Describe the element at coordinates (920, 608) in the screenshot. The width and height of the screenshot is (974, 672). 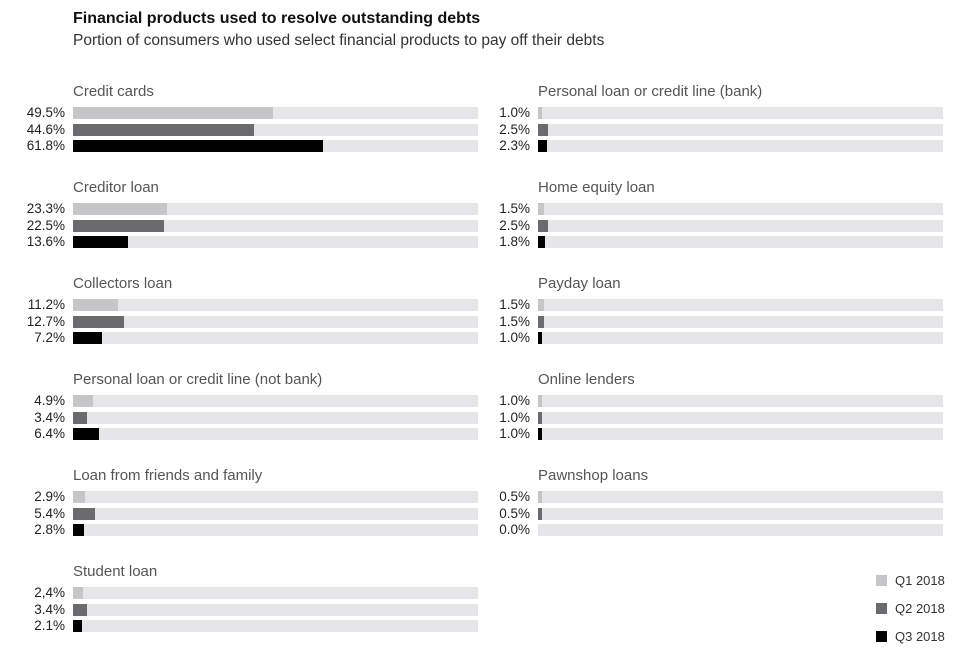
I see `legend-label: Q2 2018` at that location.